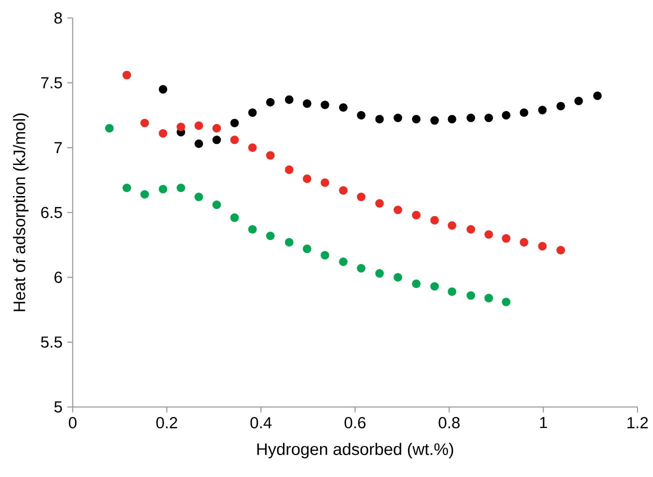 The image size is (653, 477). I want to click on x-tick-label: 0.8, so click(449, 422).